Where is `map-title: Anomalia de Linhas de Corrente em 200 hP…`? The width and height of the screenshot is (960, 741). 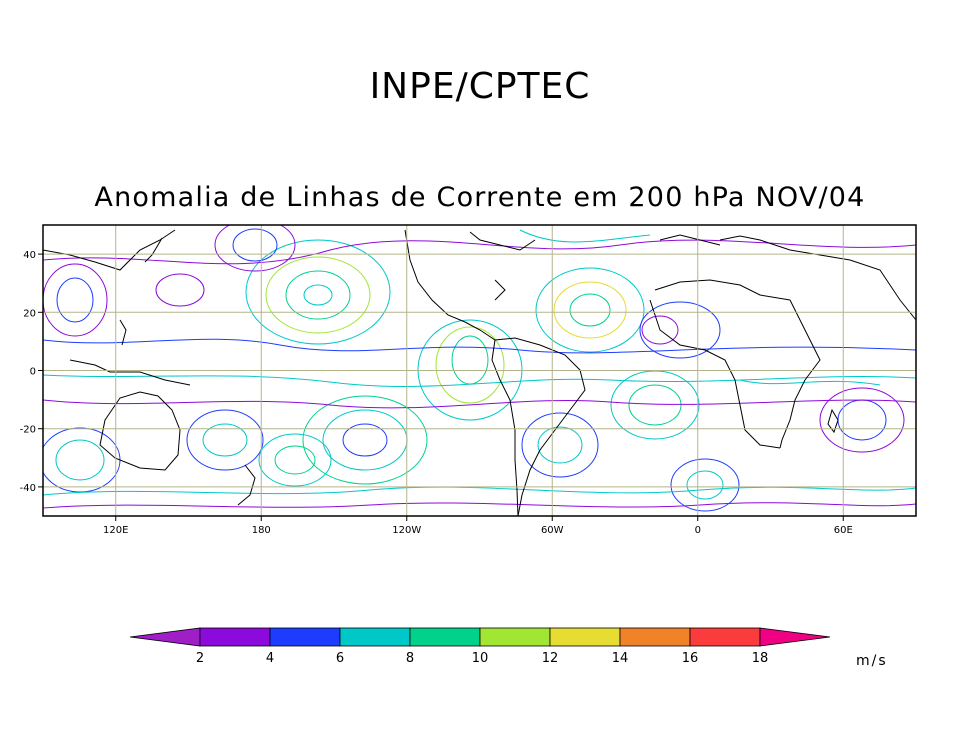
map-title: Anomalia de Linhas de Corrente em 200 hP… is located at coordinates (480, 197).